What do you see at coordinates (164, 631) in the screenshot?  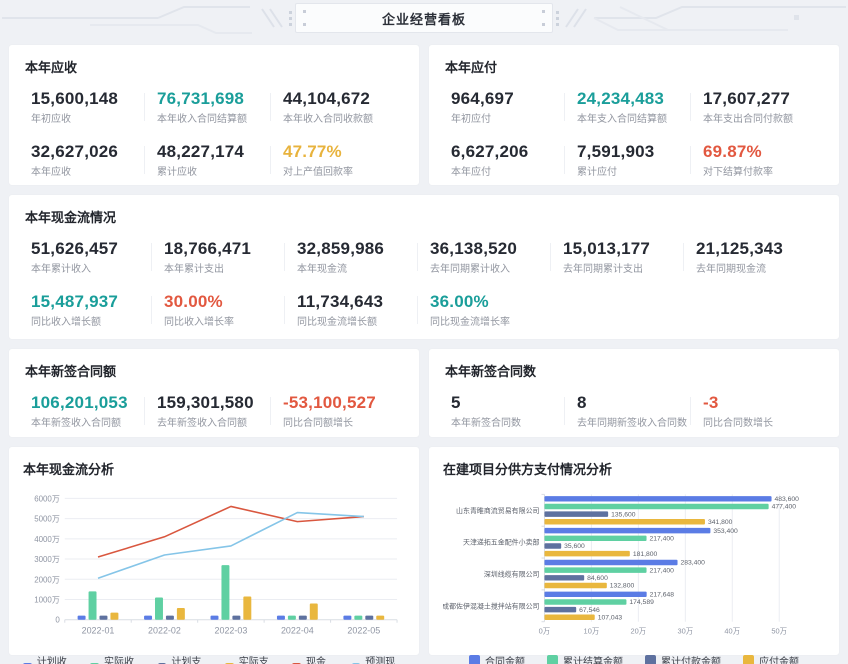 I see `svg-text: 2022-02` at bounding box center [164, 631].